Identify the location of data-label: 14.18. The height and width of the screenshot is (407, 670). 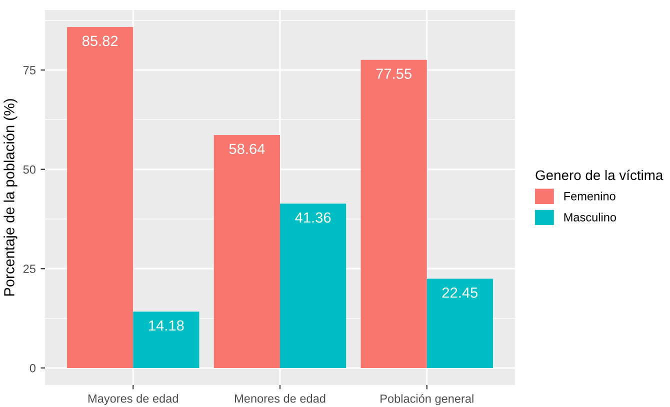
(166, 325).